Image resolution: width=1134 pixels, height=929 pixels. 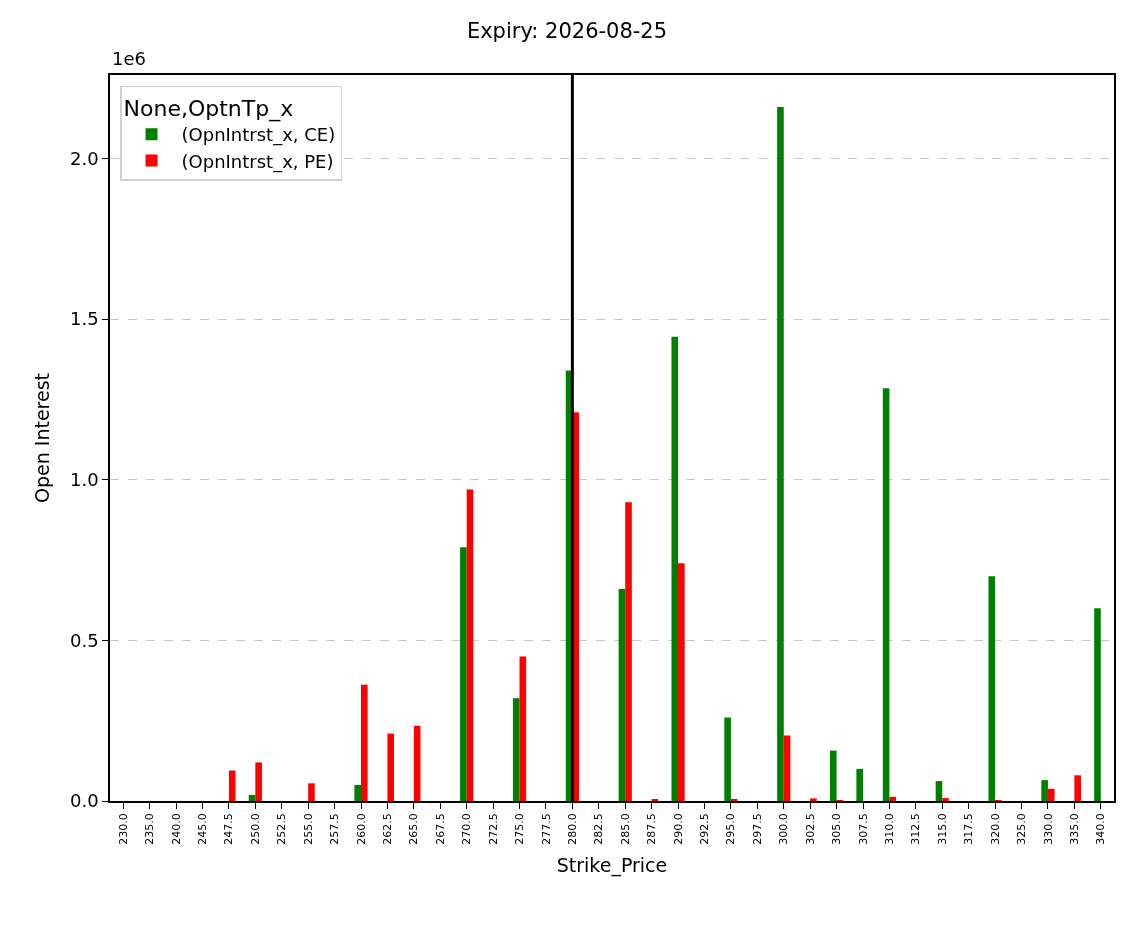 What do you see at coordinates (258, 135) in the screenshot?
I see `legend-label: (OpnIntrst_x, CE)` at bounding box center [258, 135].